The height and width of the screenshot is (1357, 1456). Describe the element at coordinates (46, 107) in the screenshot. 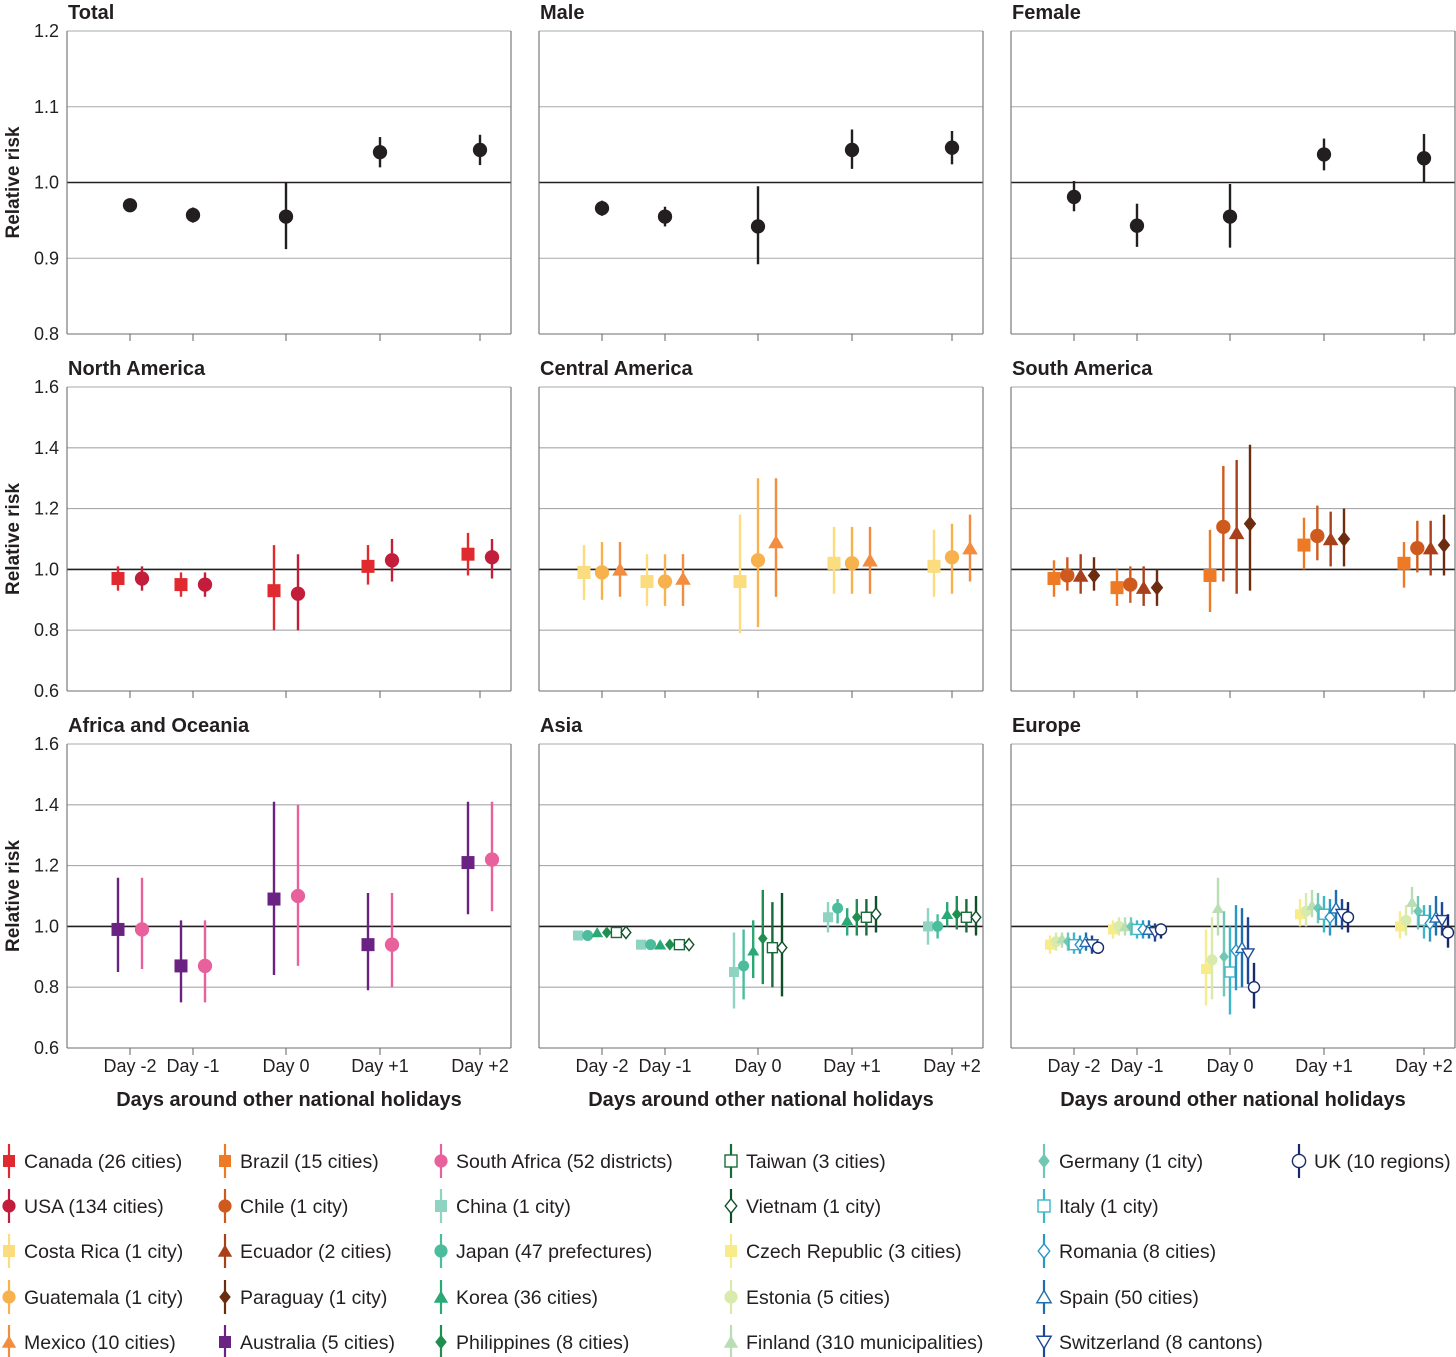

I see `y-tick-label: 1.1` at that location.